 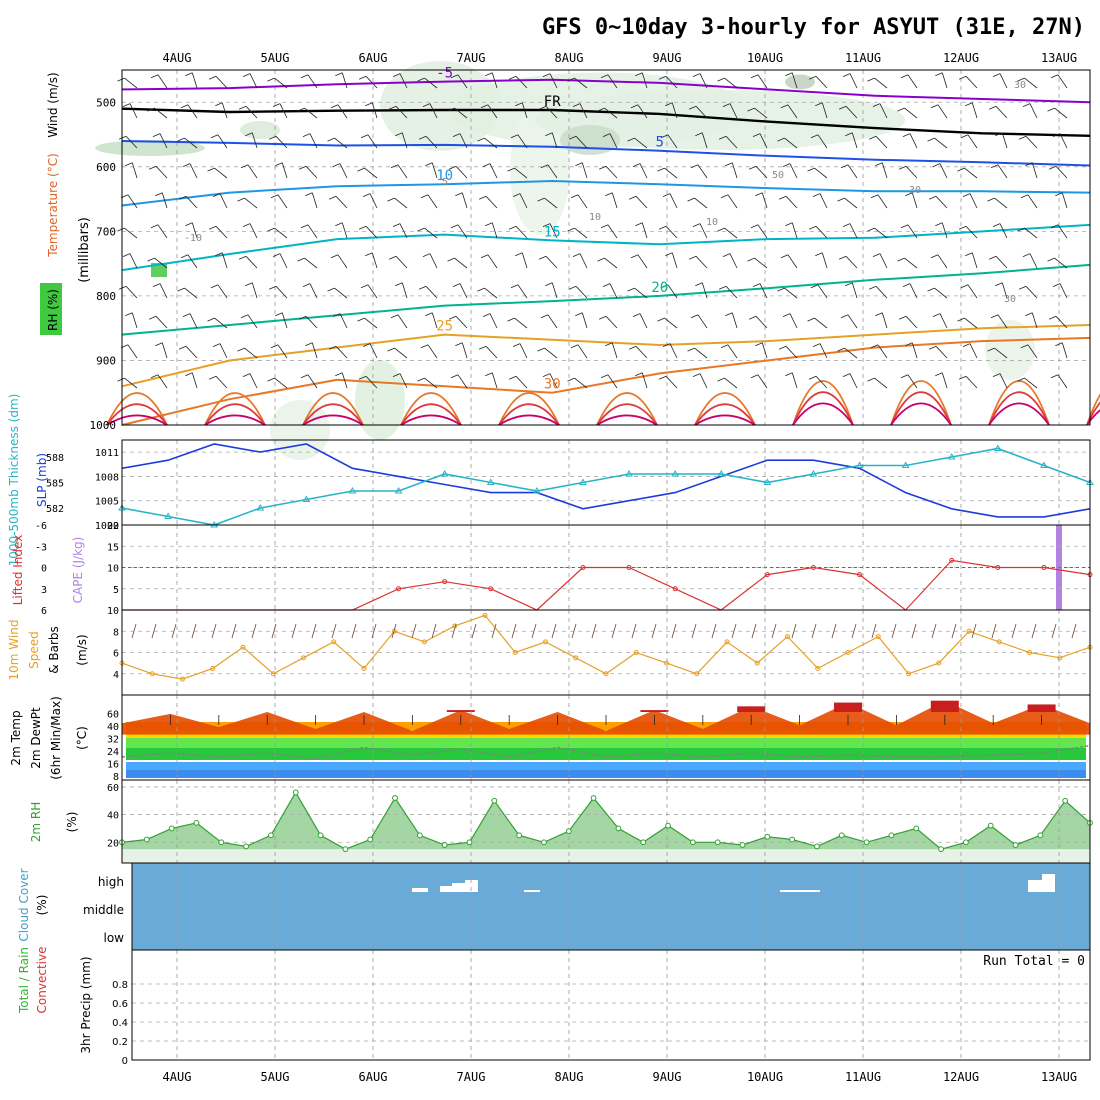 I want to click on rh-shade-blob, so click(x=800, y=82).